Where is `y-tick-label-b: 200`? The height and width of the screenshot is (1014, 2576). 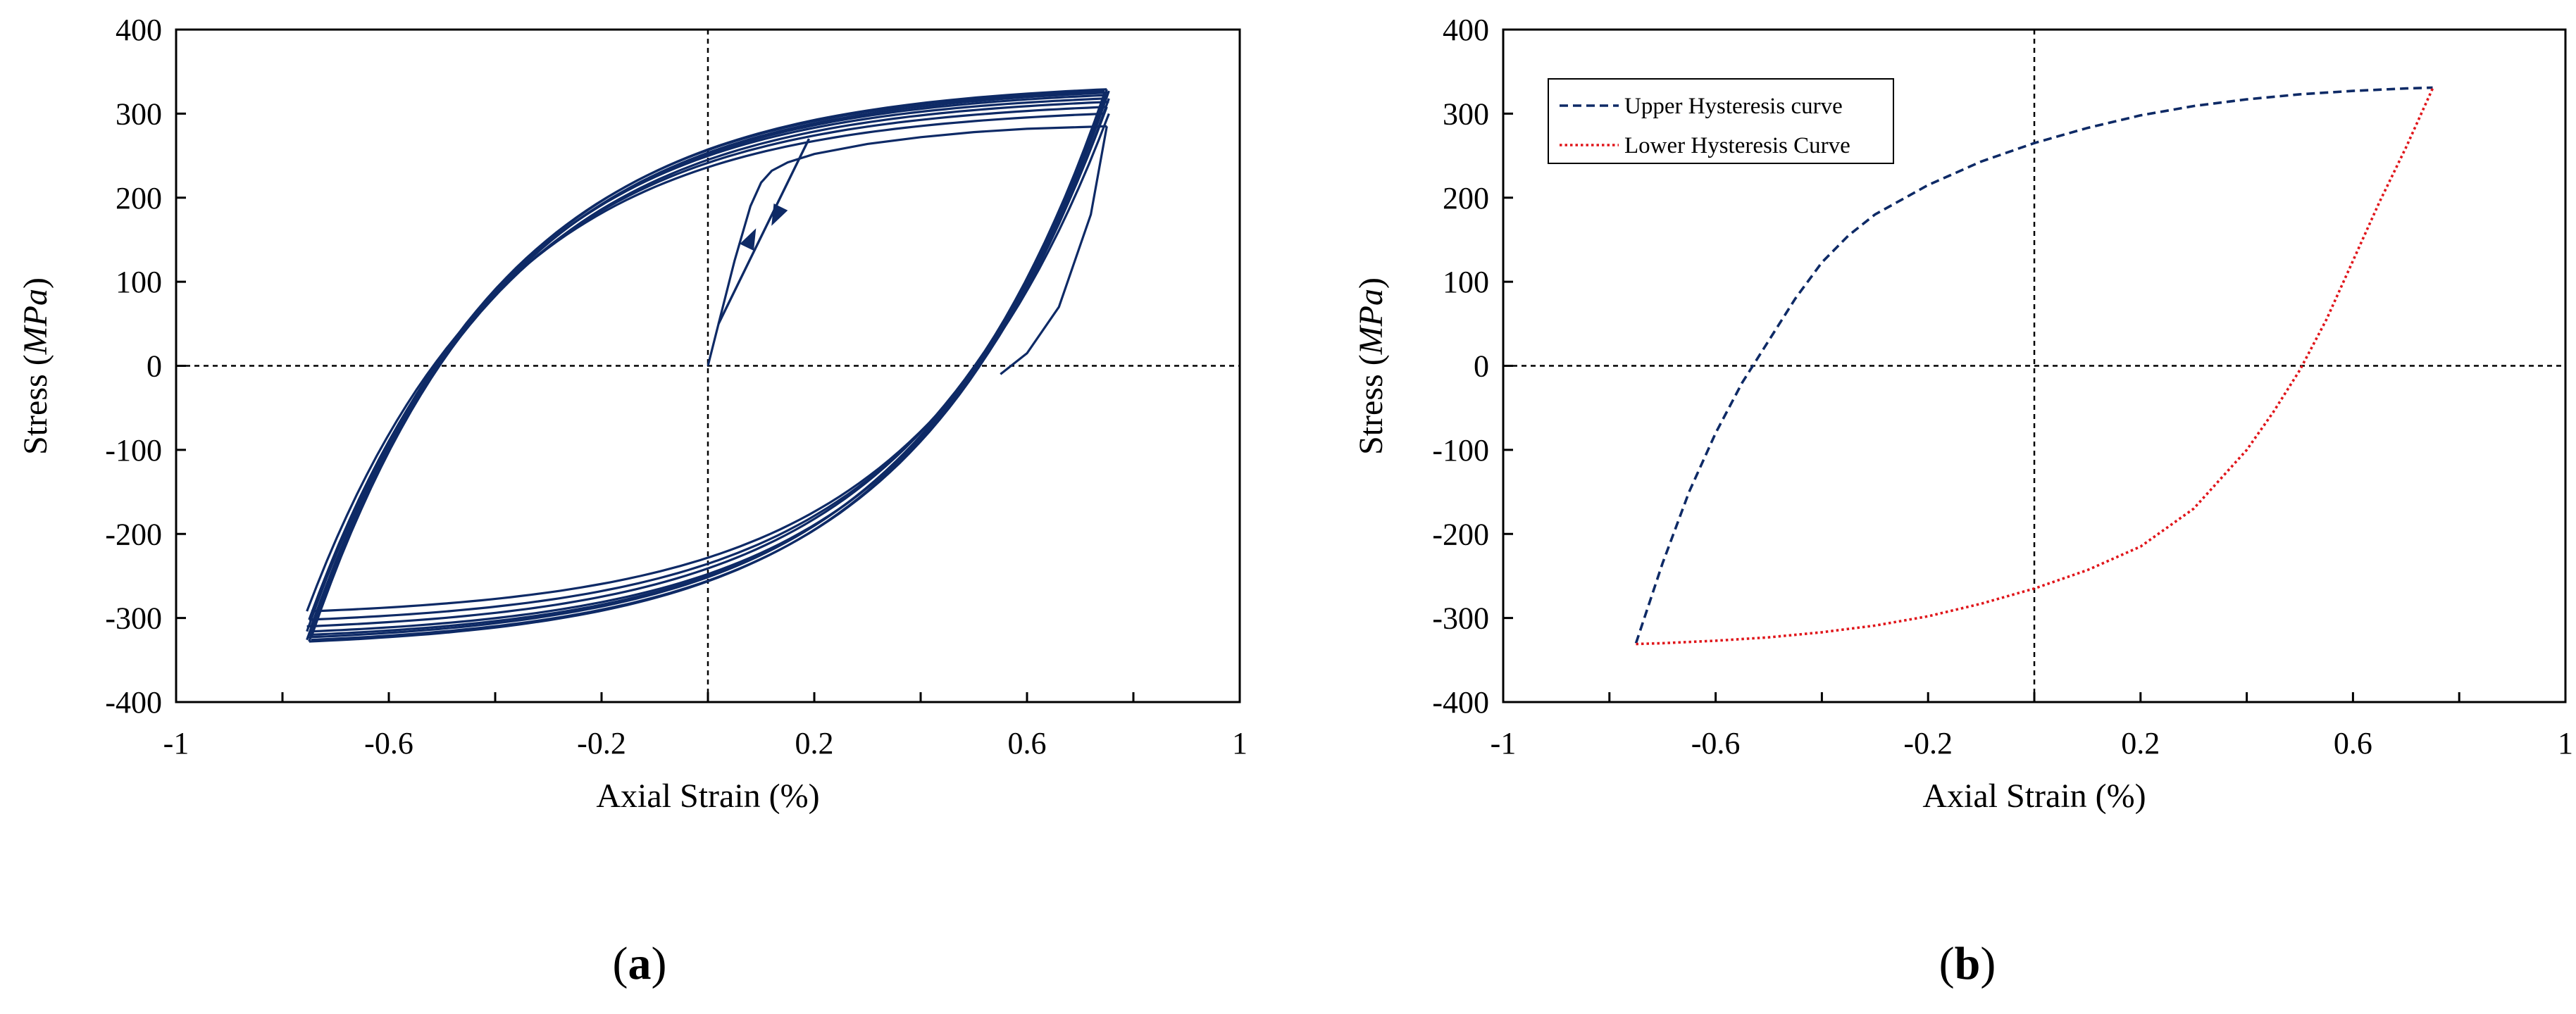
y-tick-label-b: 200 is located at coordinates (1466, 198).